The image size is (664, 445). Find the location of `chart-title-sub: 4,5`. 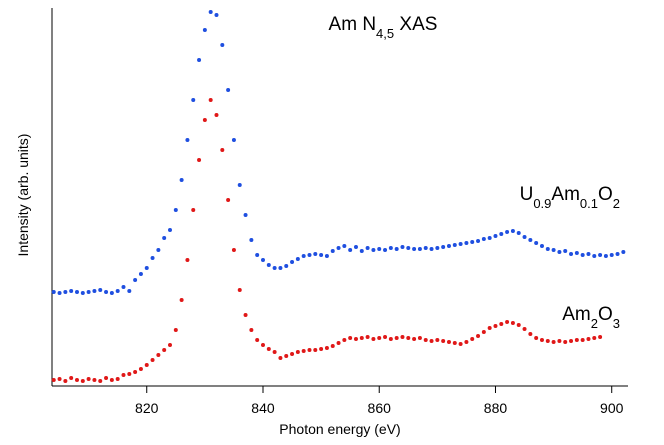

chart-title-sub: 4,5 is located at coordinates (385, 33).